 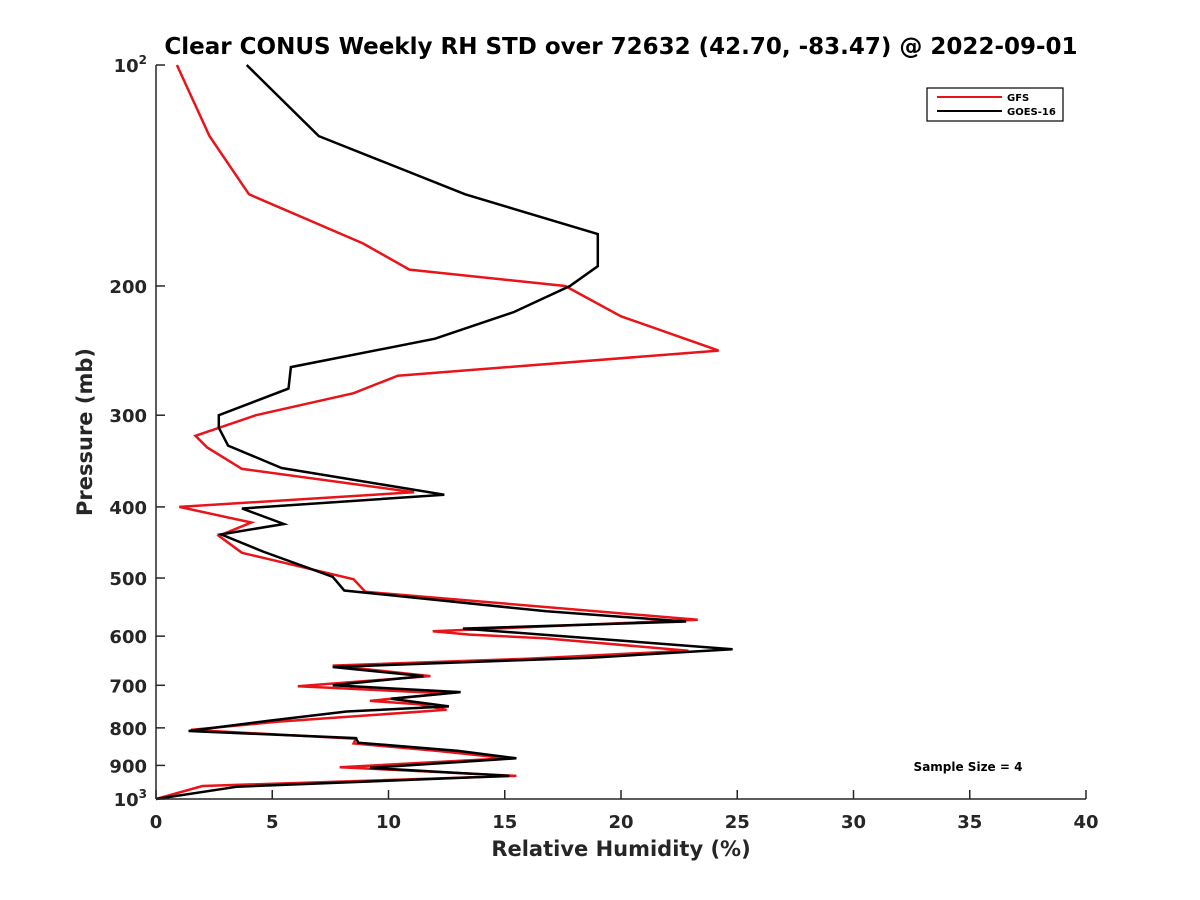 I want to click on x-tick-label: 30, so click(x=853, y=822).